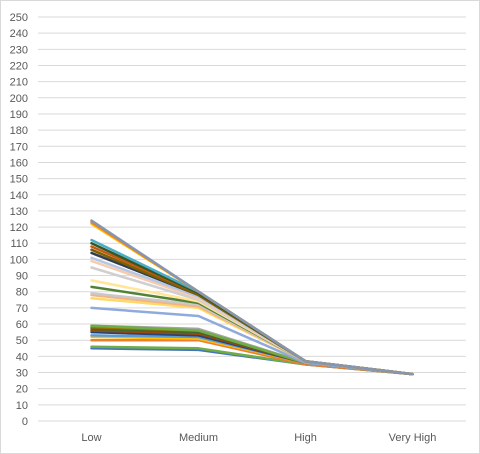 This screenshot has height=454, width=480. I want to click on y-tick-label: 10, so click(22, 406).